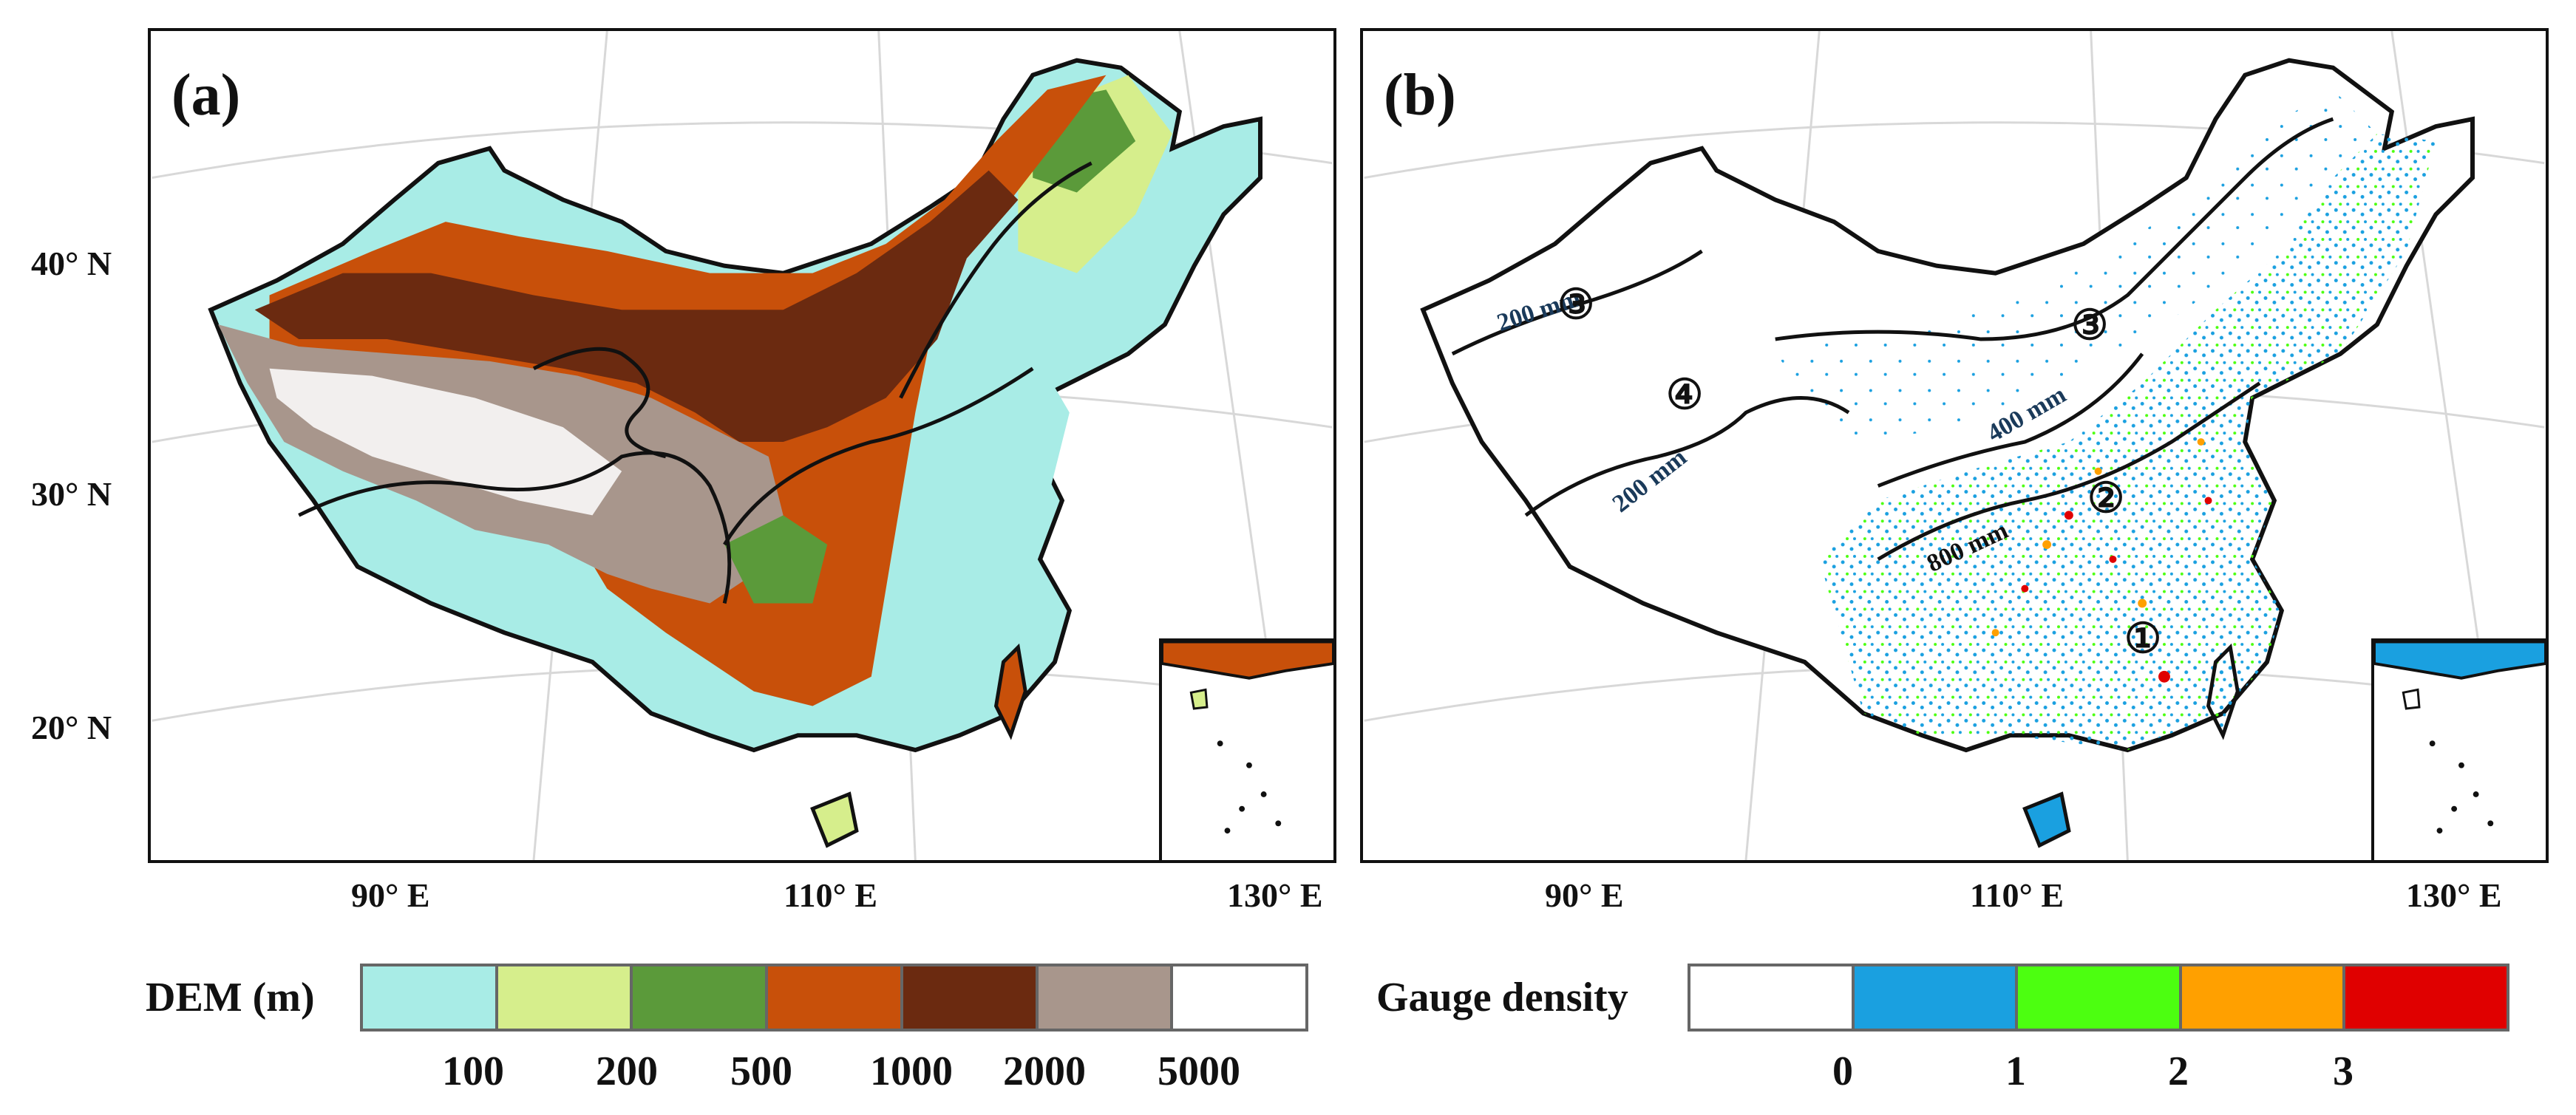  What do you see at coordinates (1502, 998) in the screenshot?
I see `gauge-legend-title: Gauge density` at bounding box center [1502, 998].